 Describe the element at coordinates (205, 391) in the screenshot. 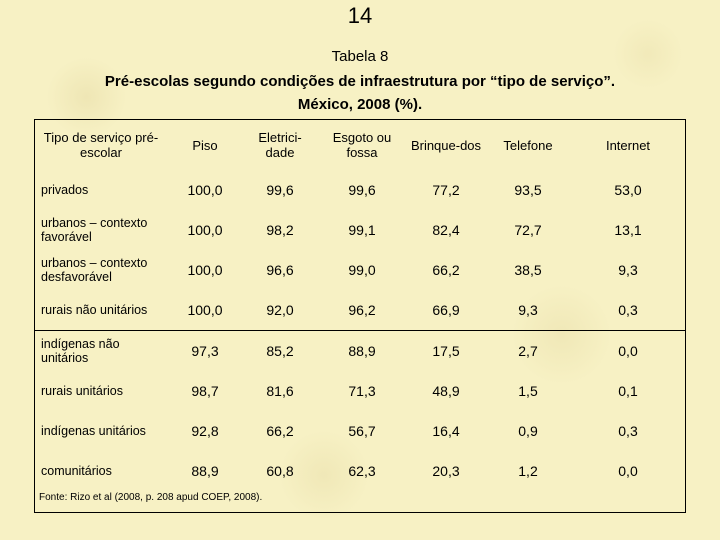

I see `table-cell: 98,7` at that location.